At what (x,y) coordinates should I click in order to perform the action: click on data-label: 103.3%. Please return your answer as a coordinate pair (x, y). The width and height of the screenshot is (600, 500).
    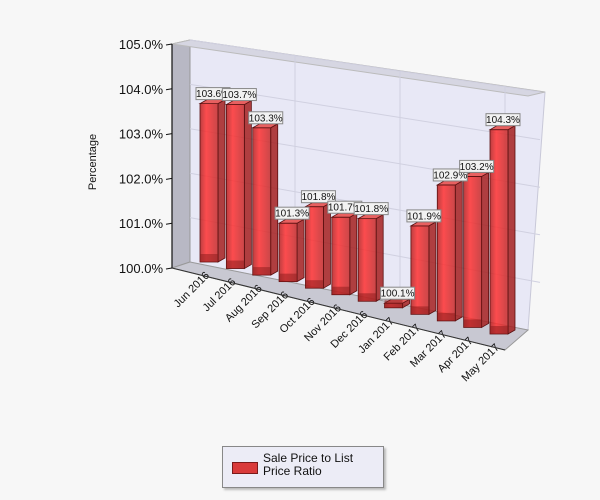
    Looking at the image, I should click on (266, 118).